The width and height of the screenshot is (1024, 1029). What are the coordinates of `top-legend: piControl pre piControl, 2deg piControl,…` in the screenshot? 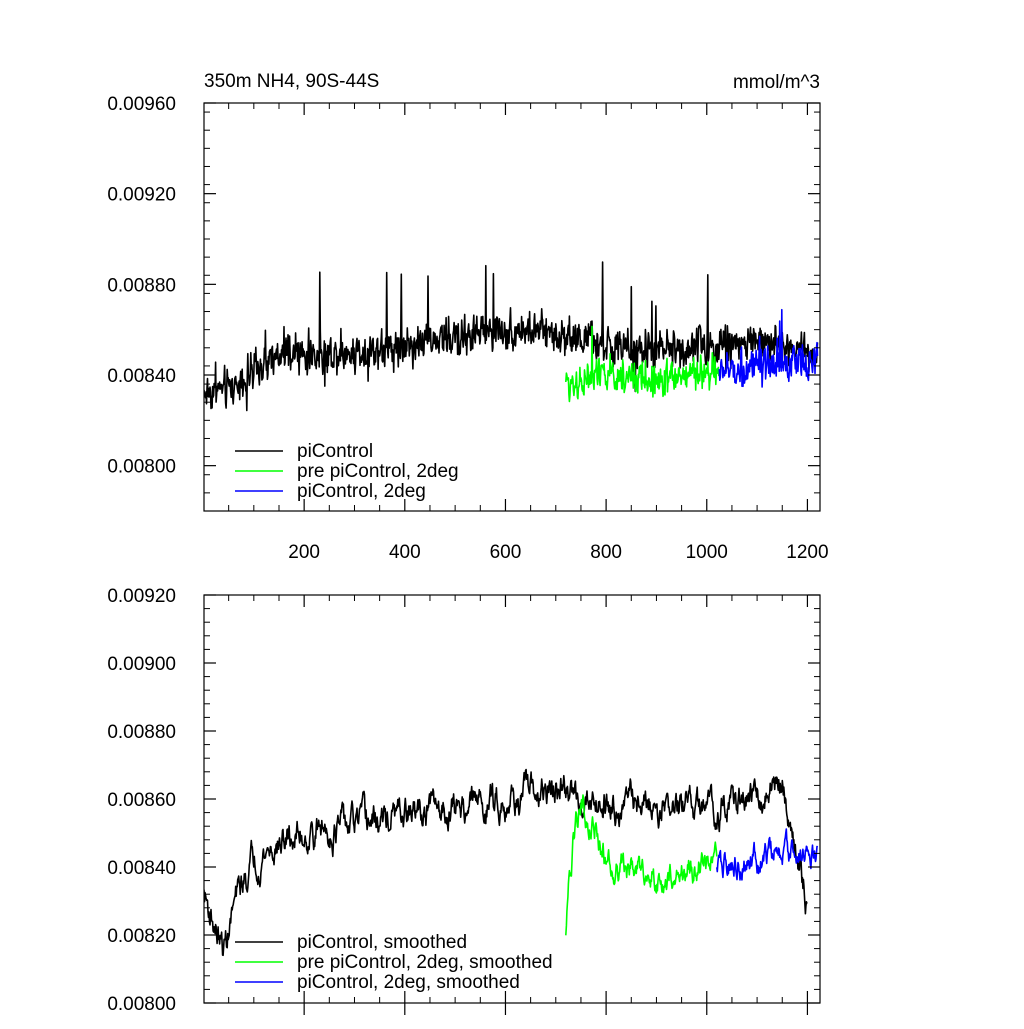 It's located at (347, 471).